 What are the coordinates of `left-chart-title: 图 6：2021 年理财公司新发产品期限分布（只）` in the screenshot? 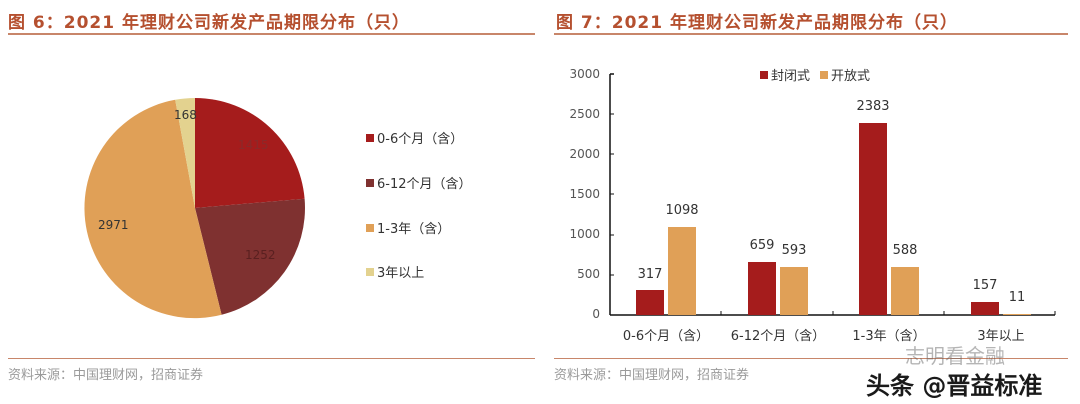 It's located at (209, 23).